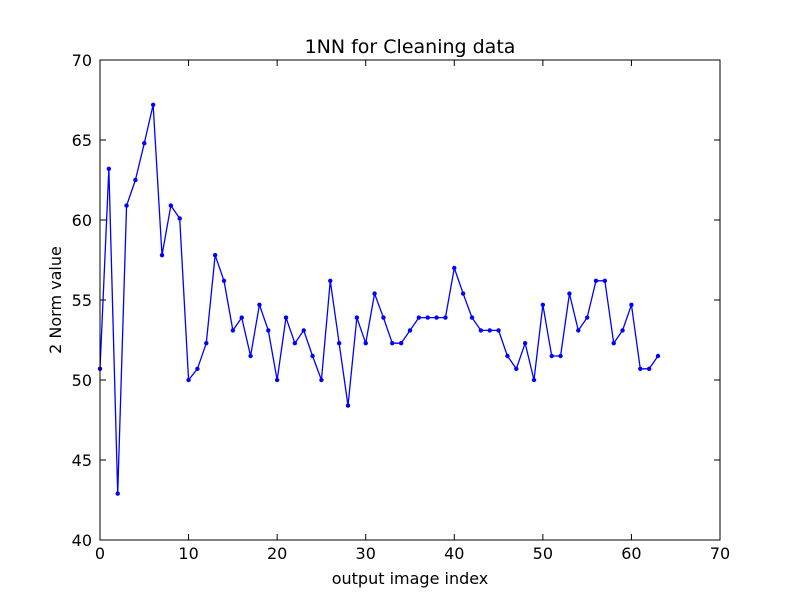 This screenshot has width=800, height=600. What do you see at coordinates (410, 47) in the screenshot?
I see `chart-title: 1NN for Cleaning data` at bounding box center [410, 47].